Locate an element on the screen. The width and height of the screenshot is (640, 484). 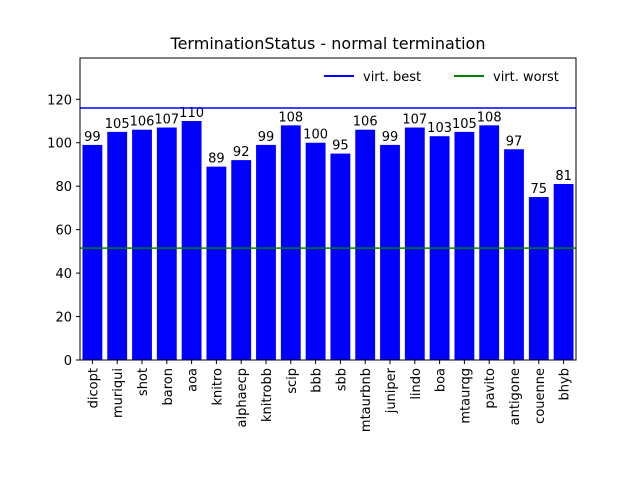
data-label-aoa: 110 is located at coordinates (191, 113).